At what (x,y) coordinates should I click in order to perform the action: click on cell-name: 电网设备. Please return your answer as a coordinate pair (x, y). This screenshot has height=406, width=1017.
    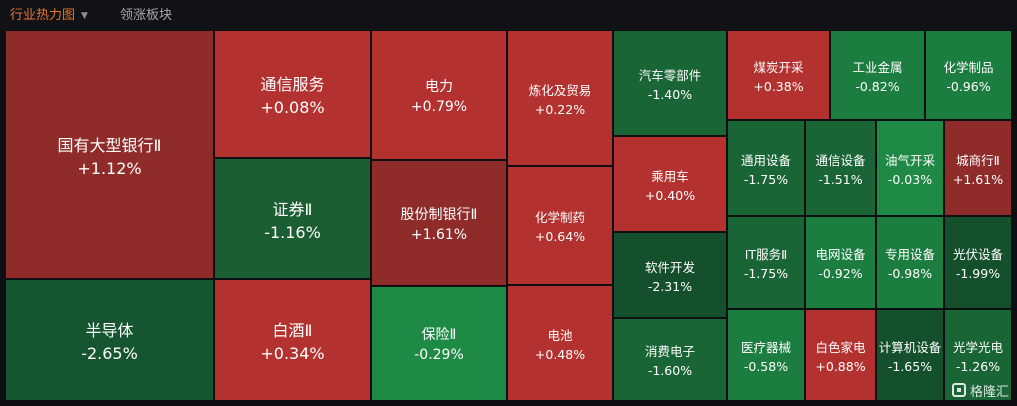
    Looking at the image, I should click on (840, 254).